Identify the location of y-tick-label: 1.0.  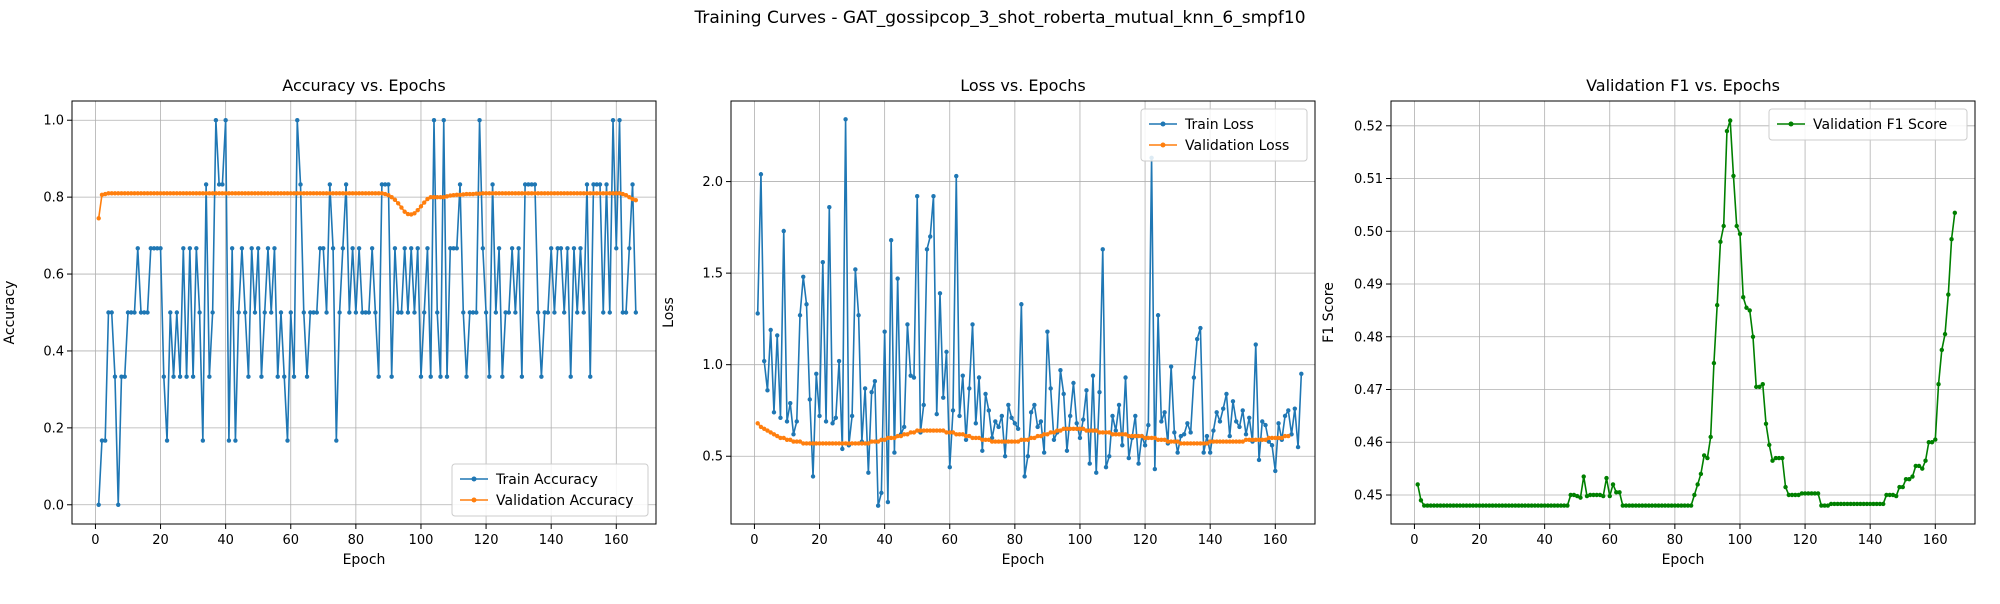
(53, 121).